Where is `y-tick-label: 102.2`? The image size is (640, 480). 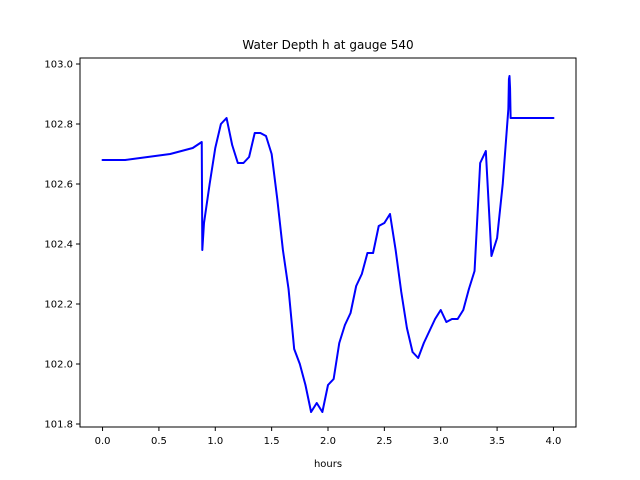
y-tick-label: 102.2 is located at coordinates (58, 305).